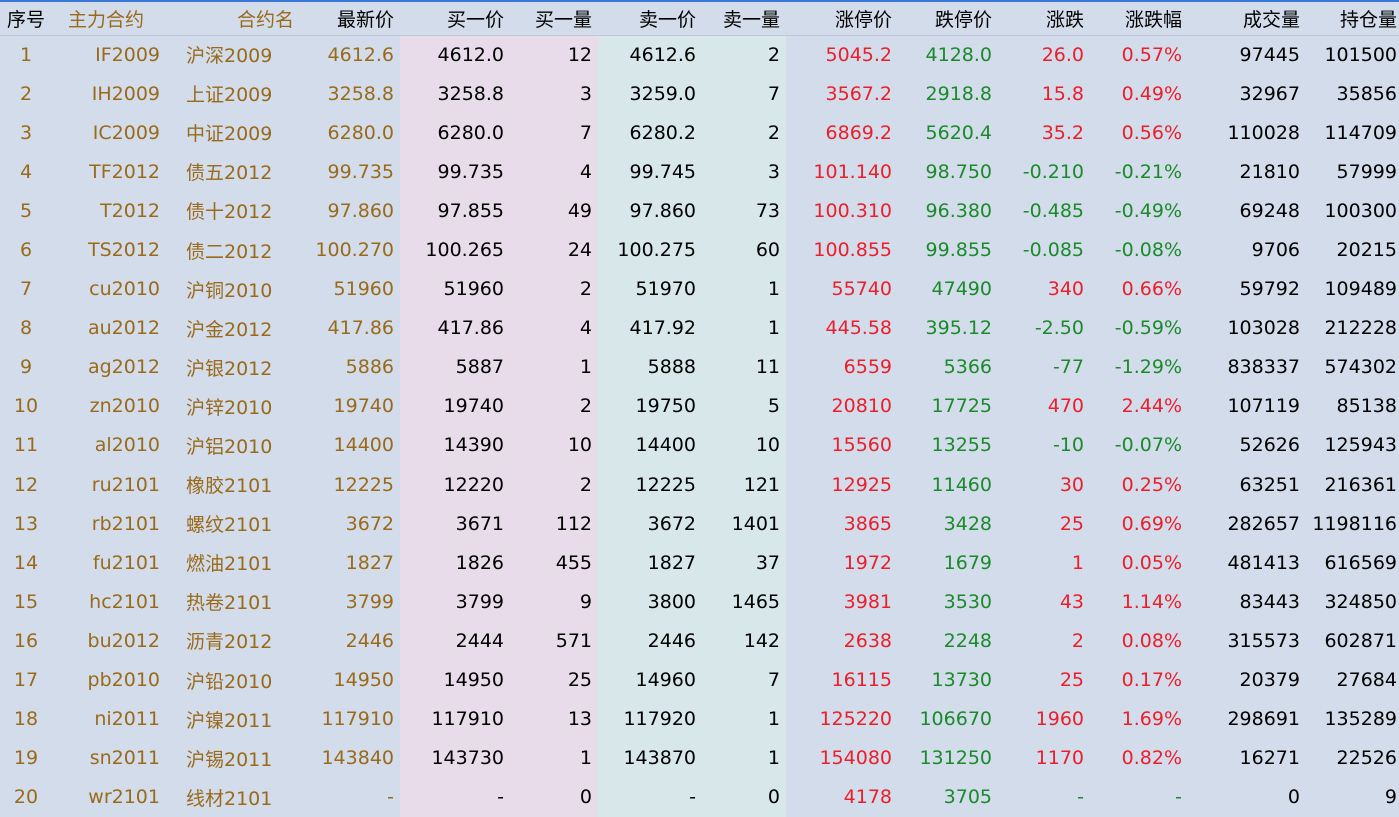 This screenshot has height=817, width=1399. What do you see at coordinates (1139, 18) in the screenshot?
I see `column-header-change-pct: 涨跌幅` at bounding box center [1139, 18].